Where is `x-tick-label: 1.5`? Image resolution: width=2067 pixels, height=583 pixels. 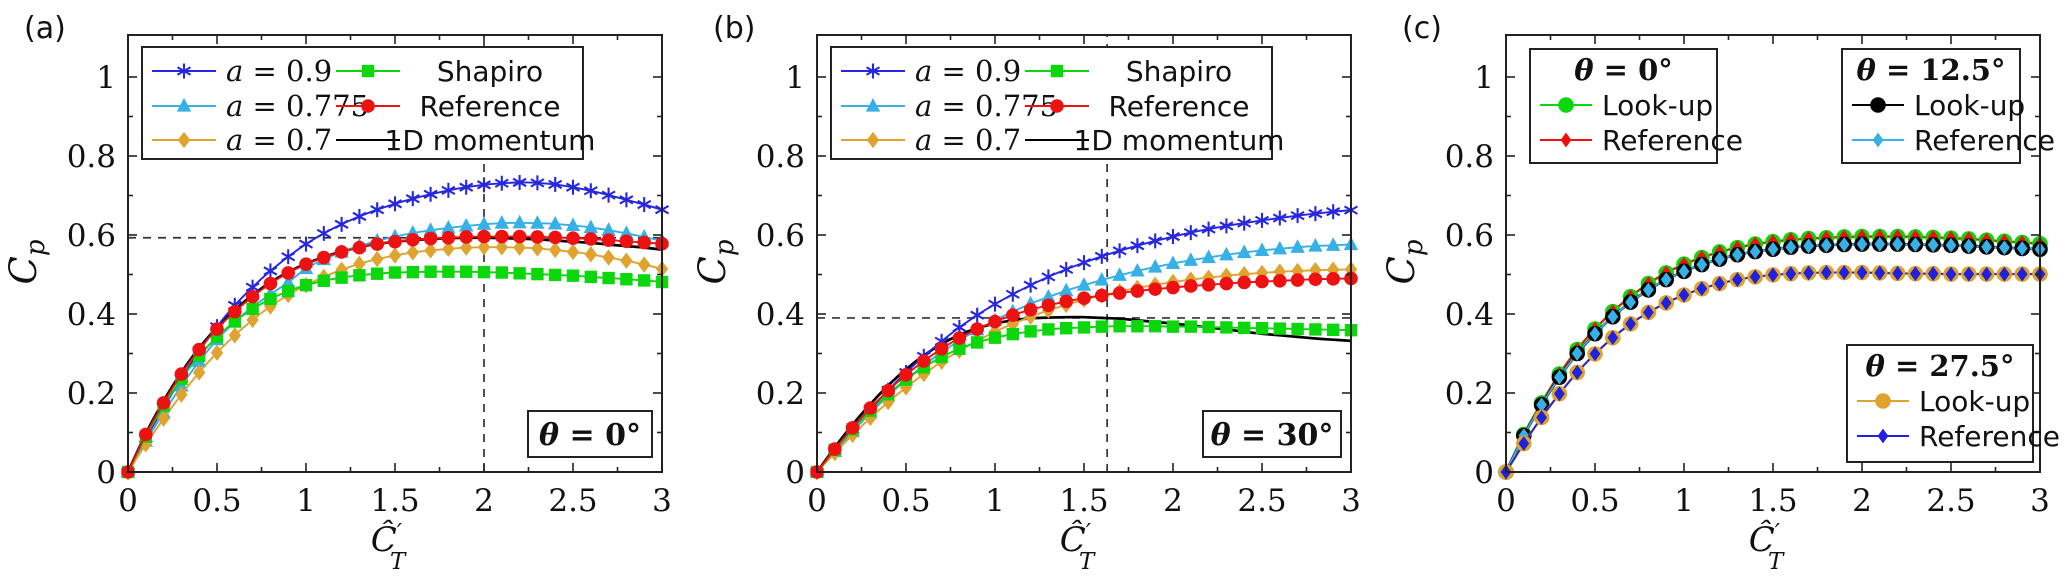 x-tick-label: 1.5 is located at coordinates (394, 501).